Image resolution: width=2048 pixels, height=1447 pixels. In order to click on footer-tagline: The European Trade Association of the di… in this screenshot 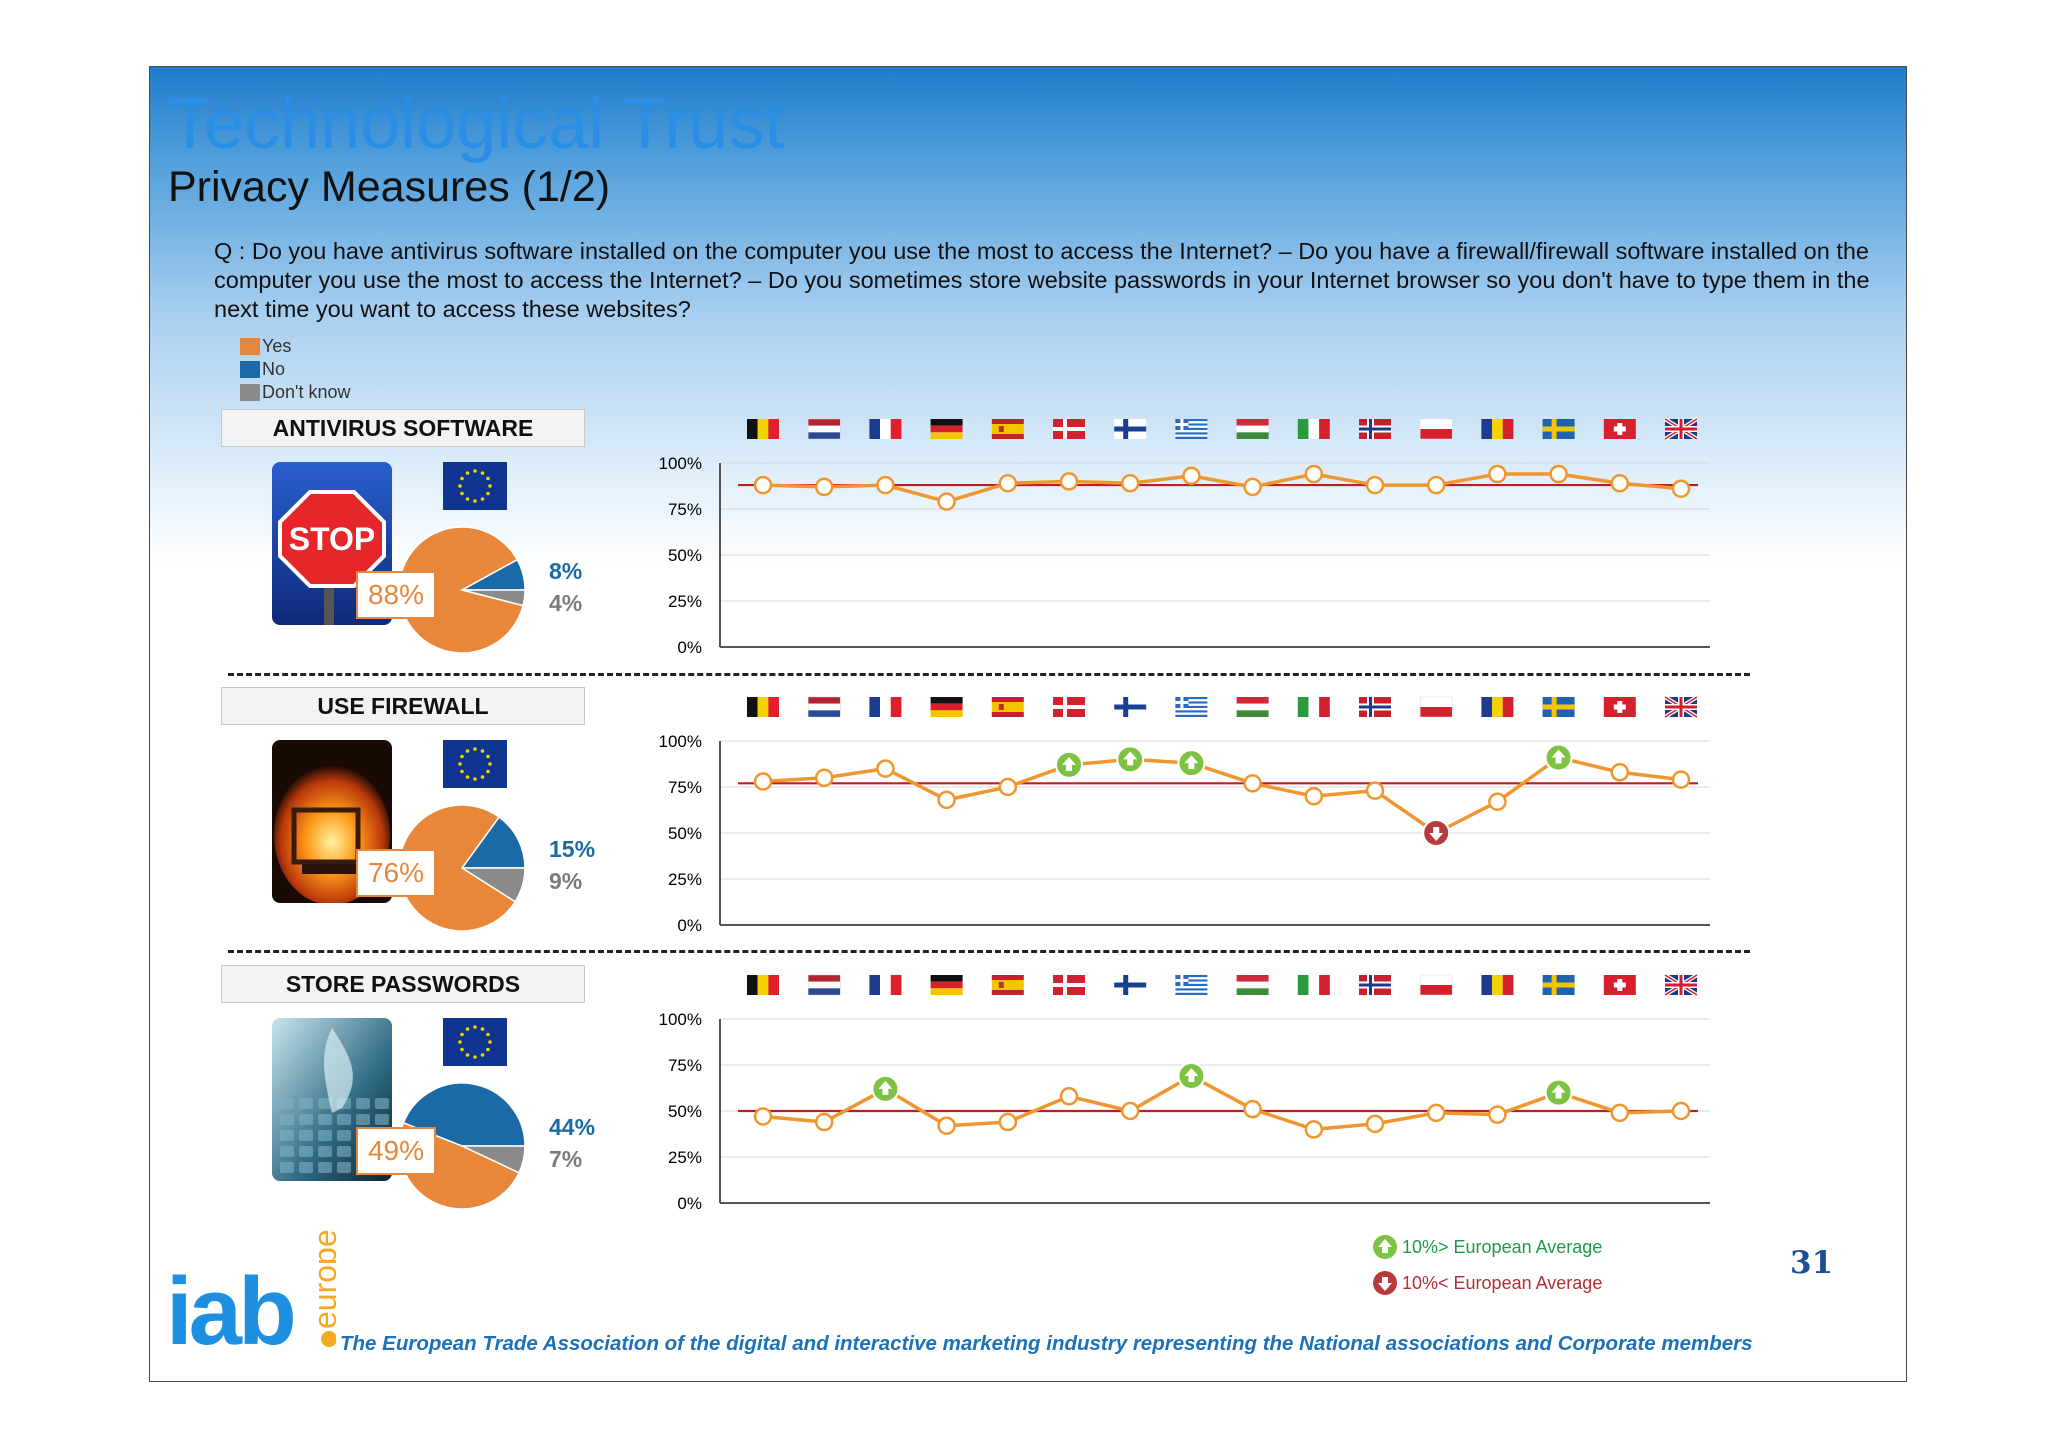, I will do `click(1046, 1343)`.